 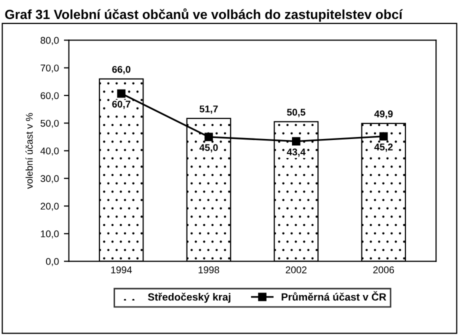 I want to click on legend-label: Průměrná účast v ČR, so click(x=334, y=296).